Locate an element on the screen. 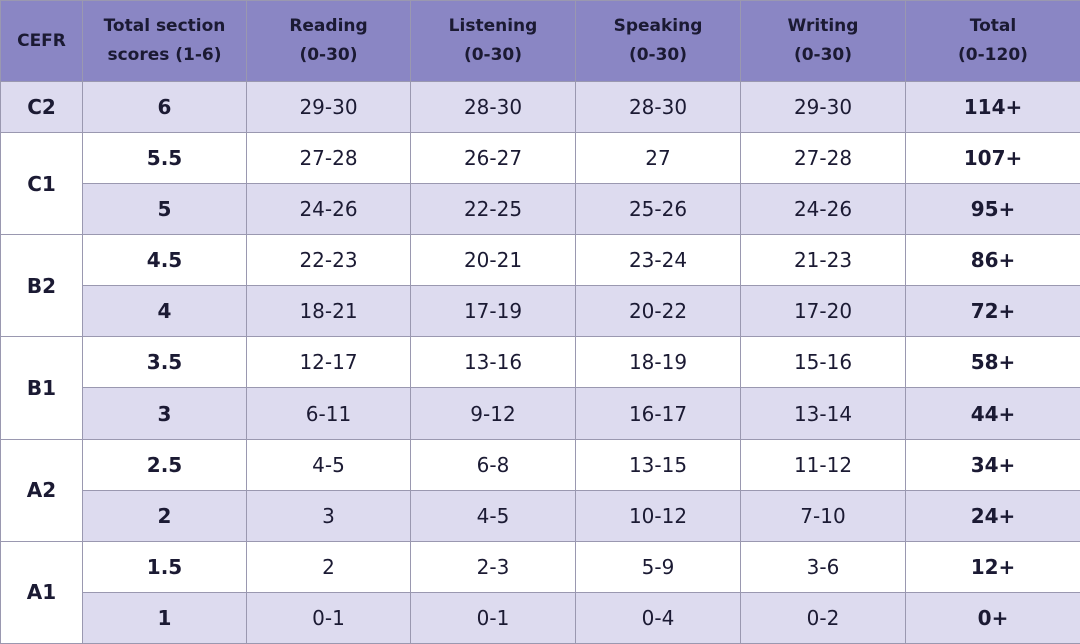 Image resolution: width=1080 pixels, height=644 pixels. table-cell: 6-8 is located at coordinates (493, 464).